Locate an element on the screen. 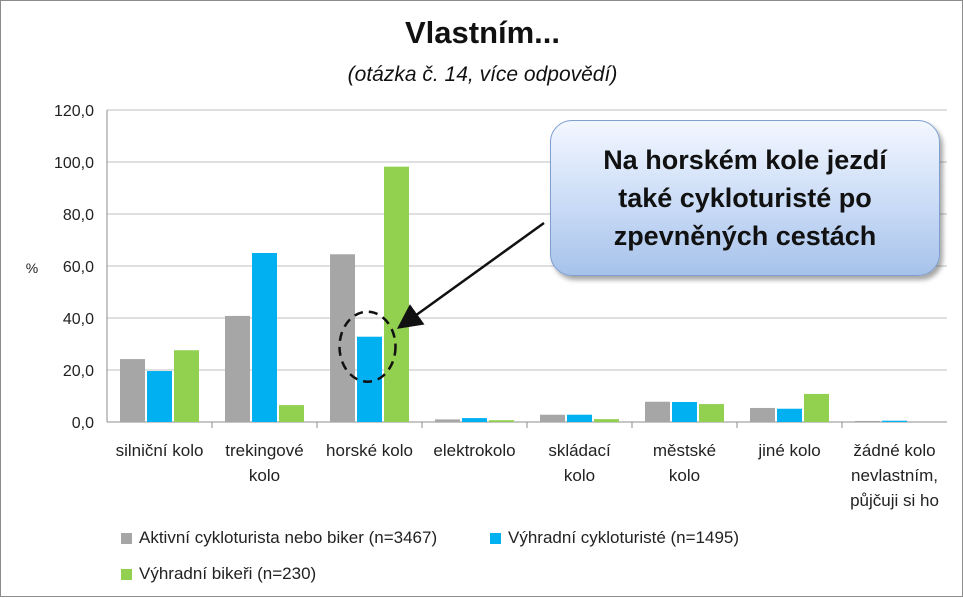  x-tick-label: trekingové is located at coordinates (264, 450).